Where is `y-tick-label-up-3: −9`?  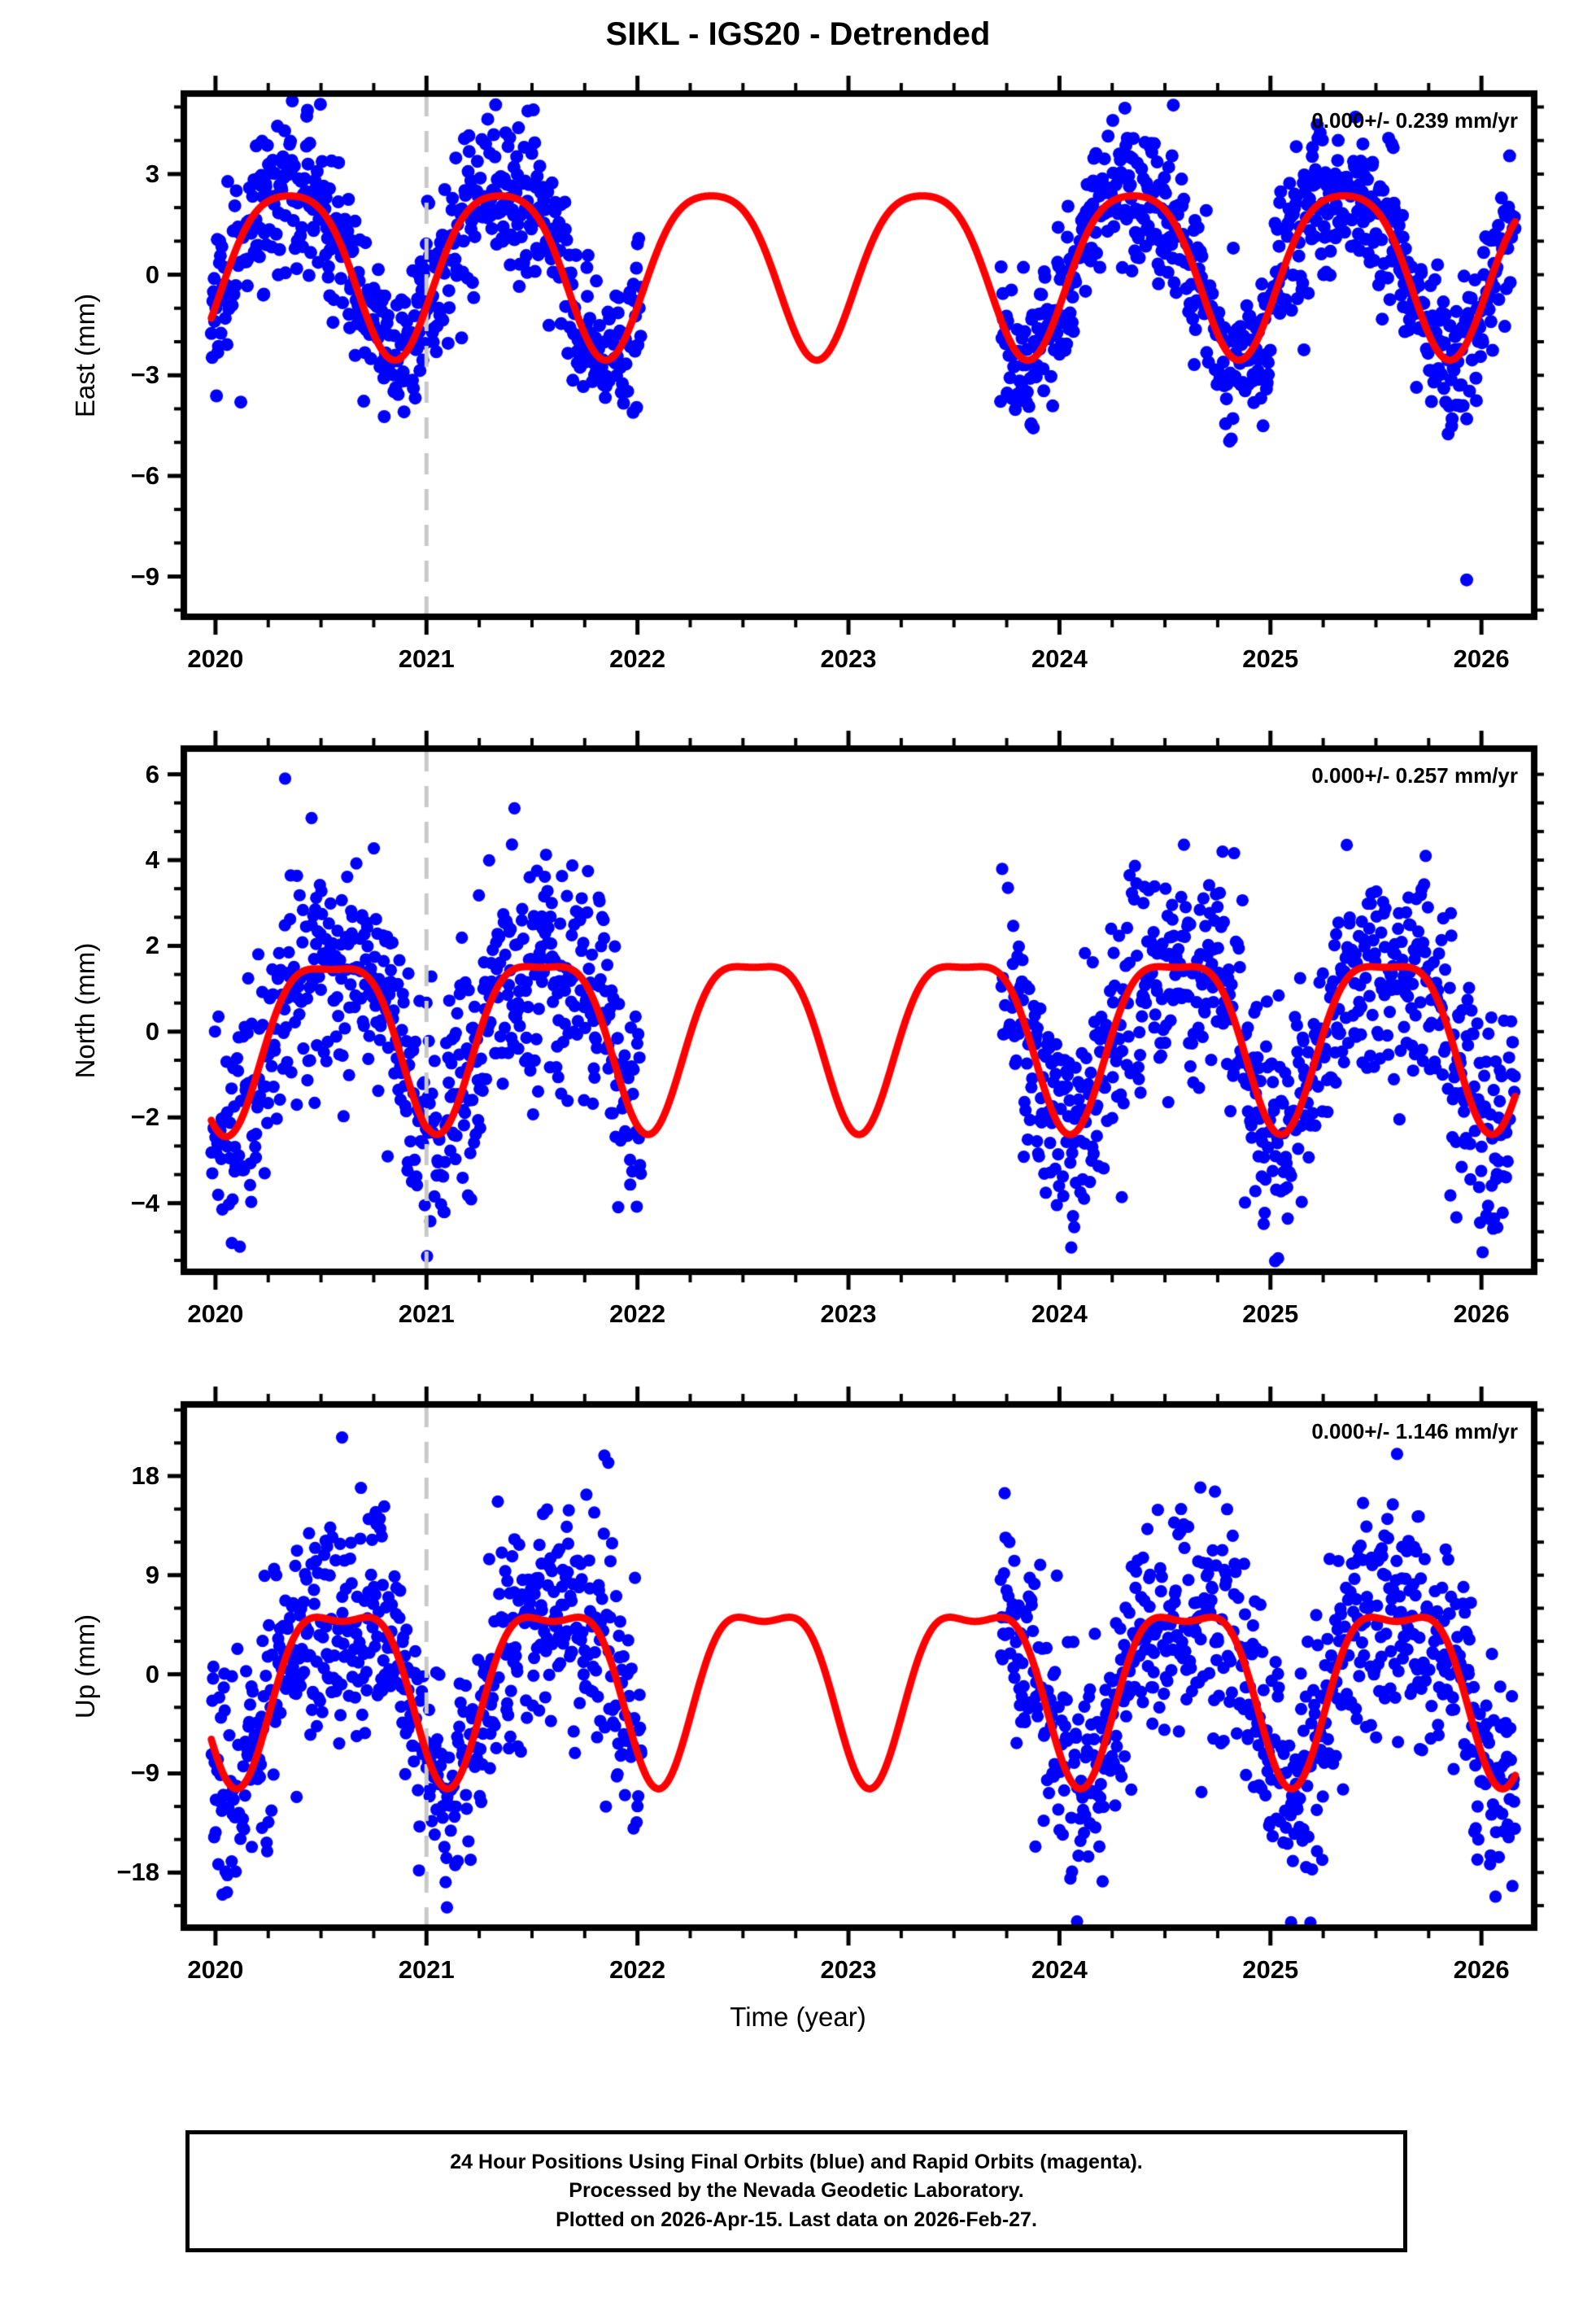 y-tick-label-up-3: −9 is located at coordinates (144, 1773).